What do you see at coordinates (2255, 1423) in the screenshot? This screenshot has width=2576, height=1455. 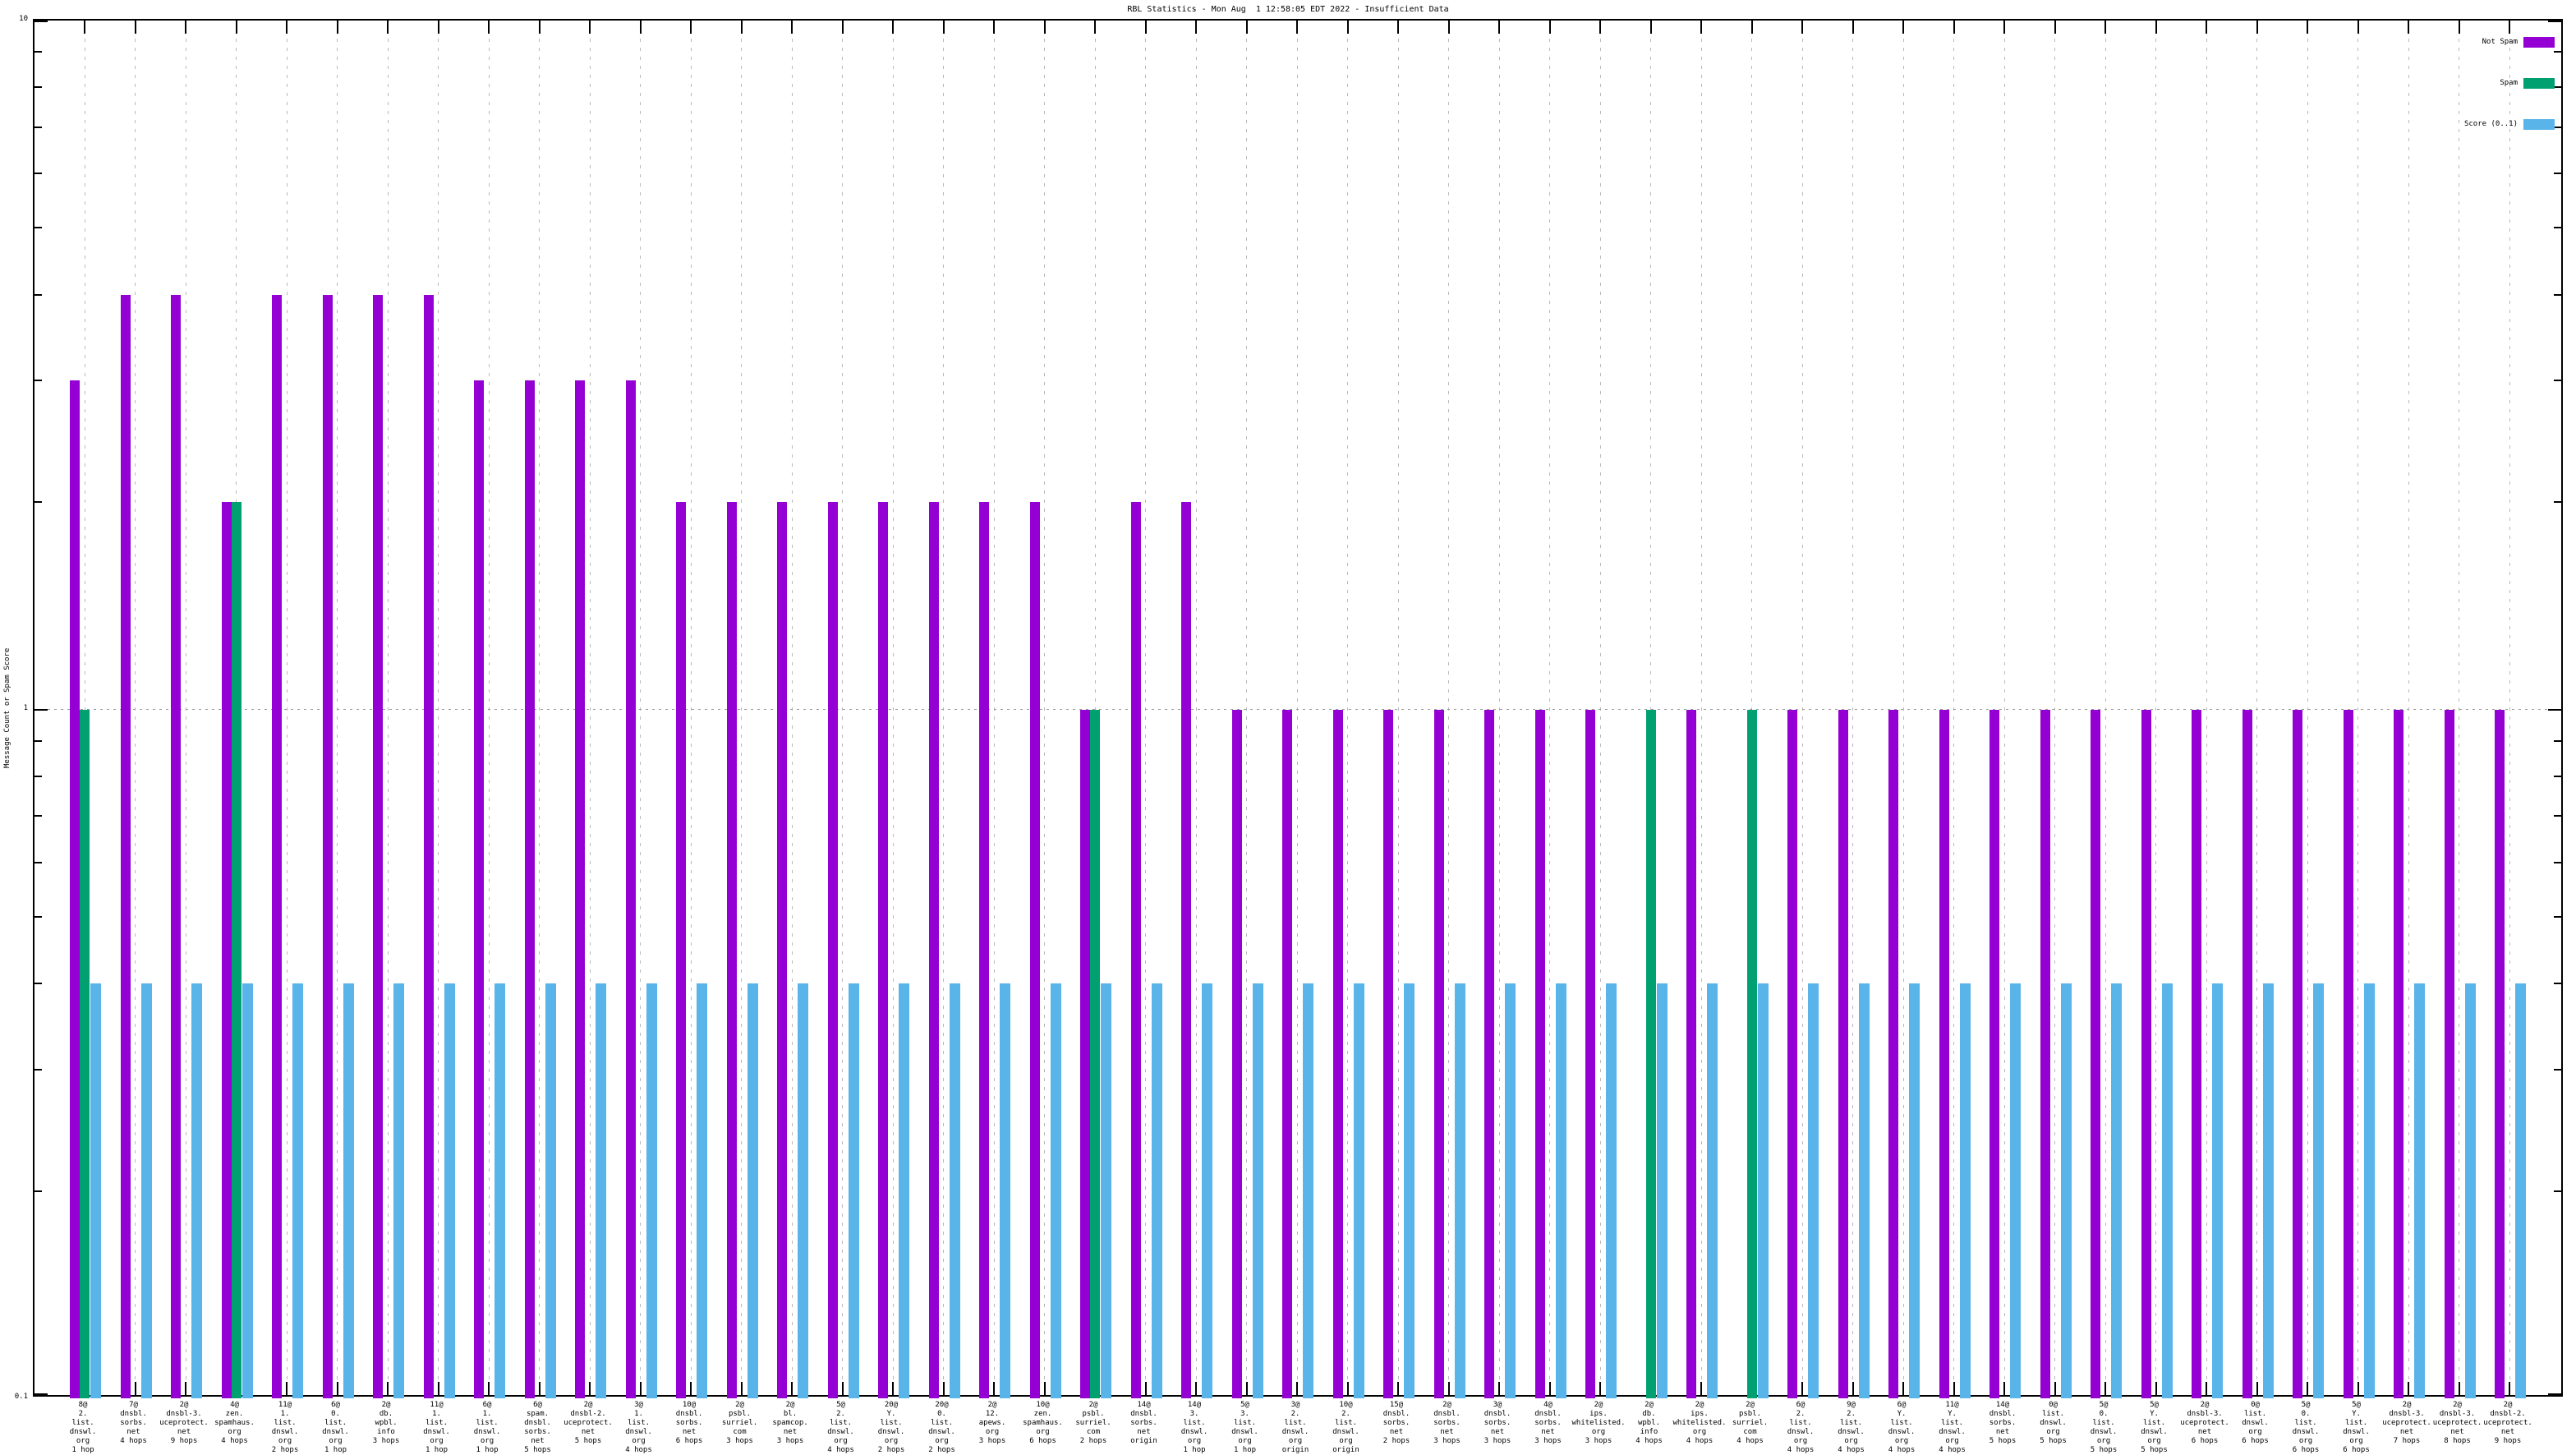 I see `x-tick-label: 0@ list. dnswl. org 6 hops` at bounding box center [2255, 1423].